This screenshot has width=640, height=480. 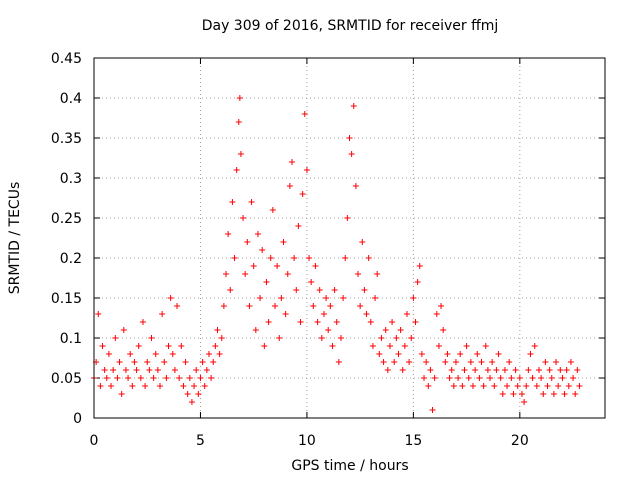 What do you see at coordinates (71, 179) in the screenshot?
I see `y-tick-label: 0.3` at bounding box center [71, 179].